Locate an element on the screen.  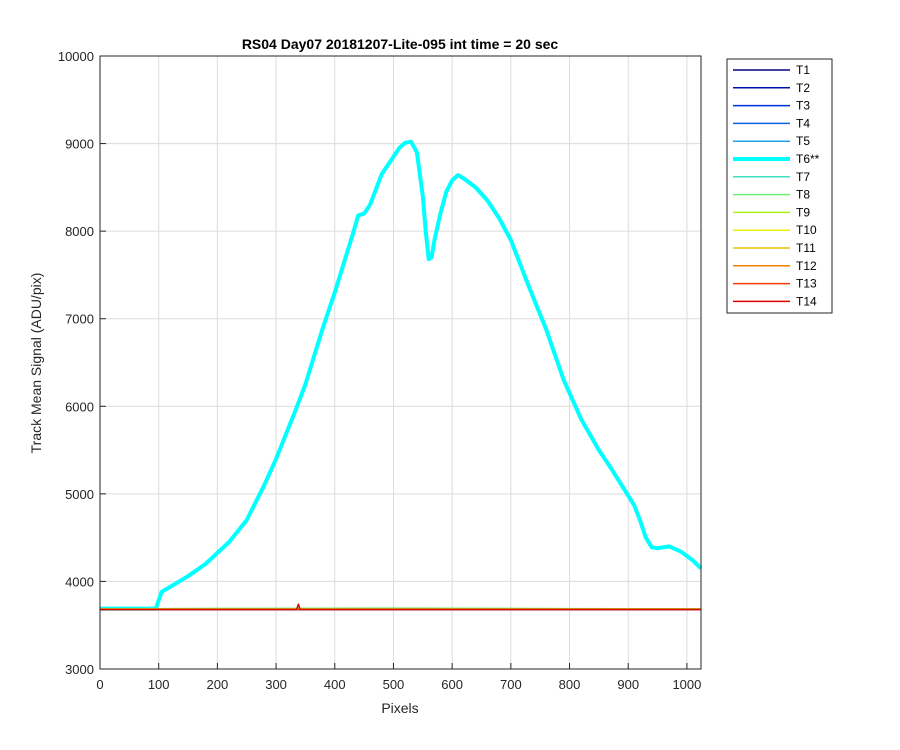
legend-entry: T6** is located at coordinates (808, 159).